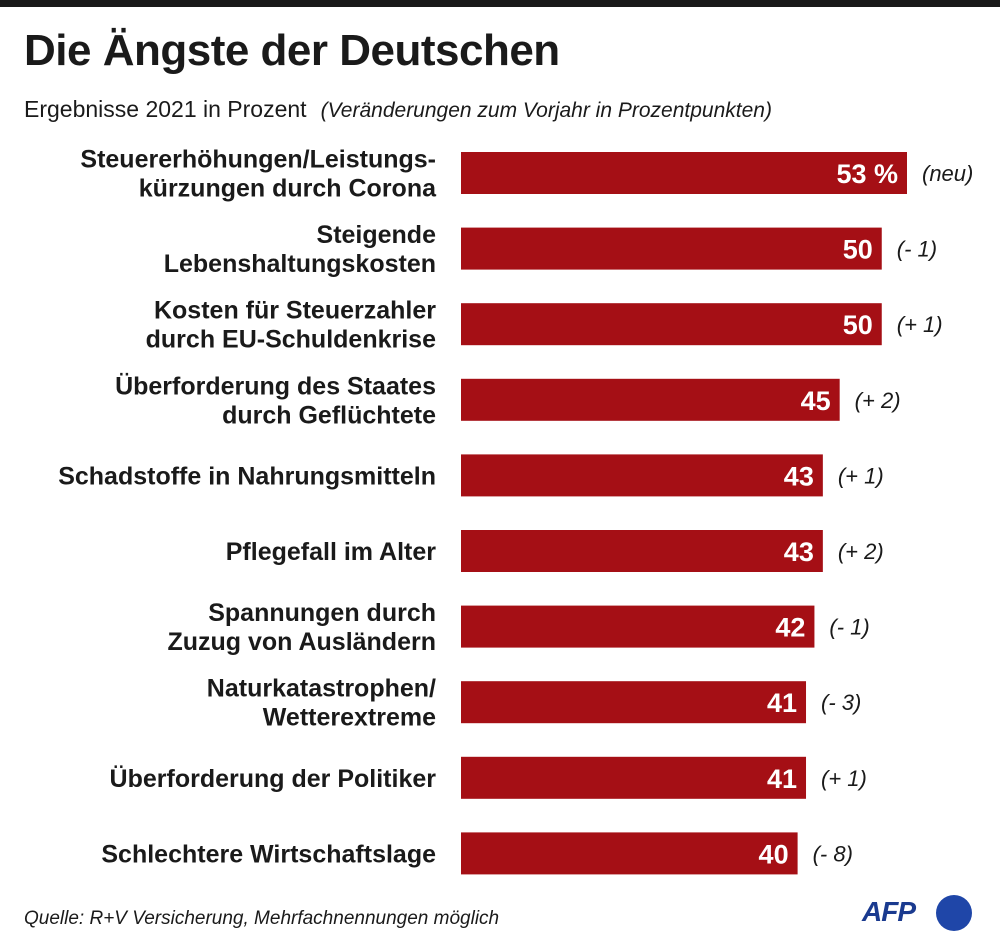  Describe the element at coordinates (833, 853) in the screenshot. I see `change-label: (- 8)` at that location.